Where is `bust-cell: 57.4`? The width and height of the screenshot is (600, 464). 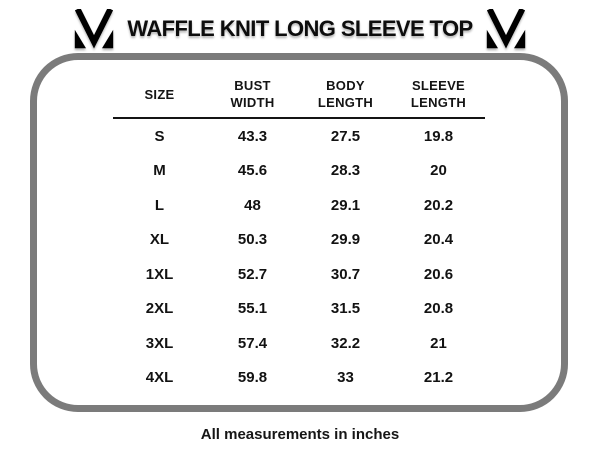
bust-cell: 57.4 is located at coordinates (252, 343).